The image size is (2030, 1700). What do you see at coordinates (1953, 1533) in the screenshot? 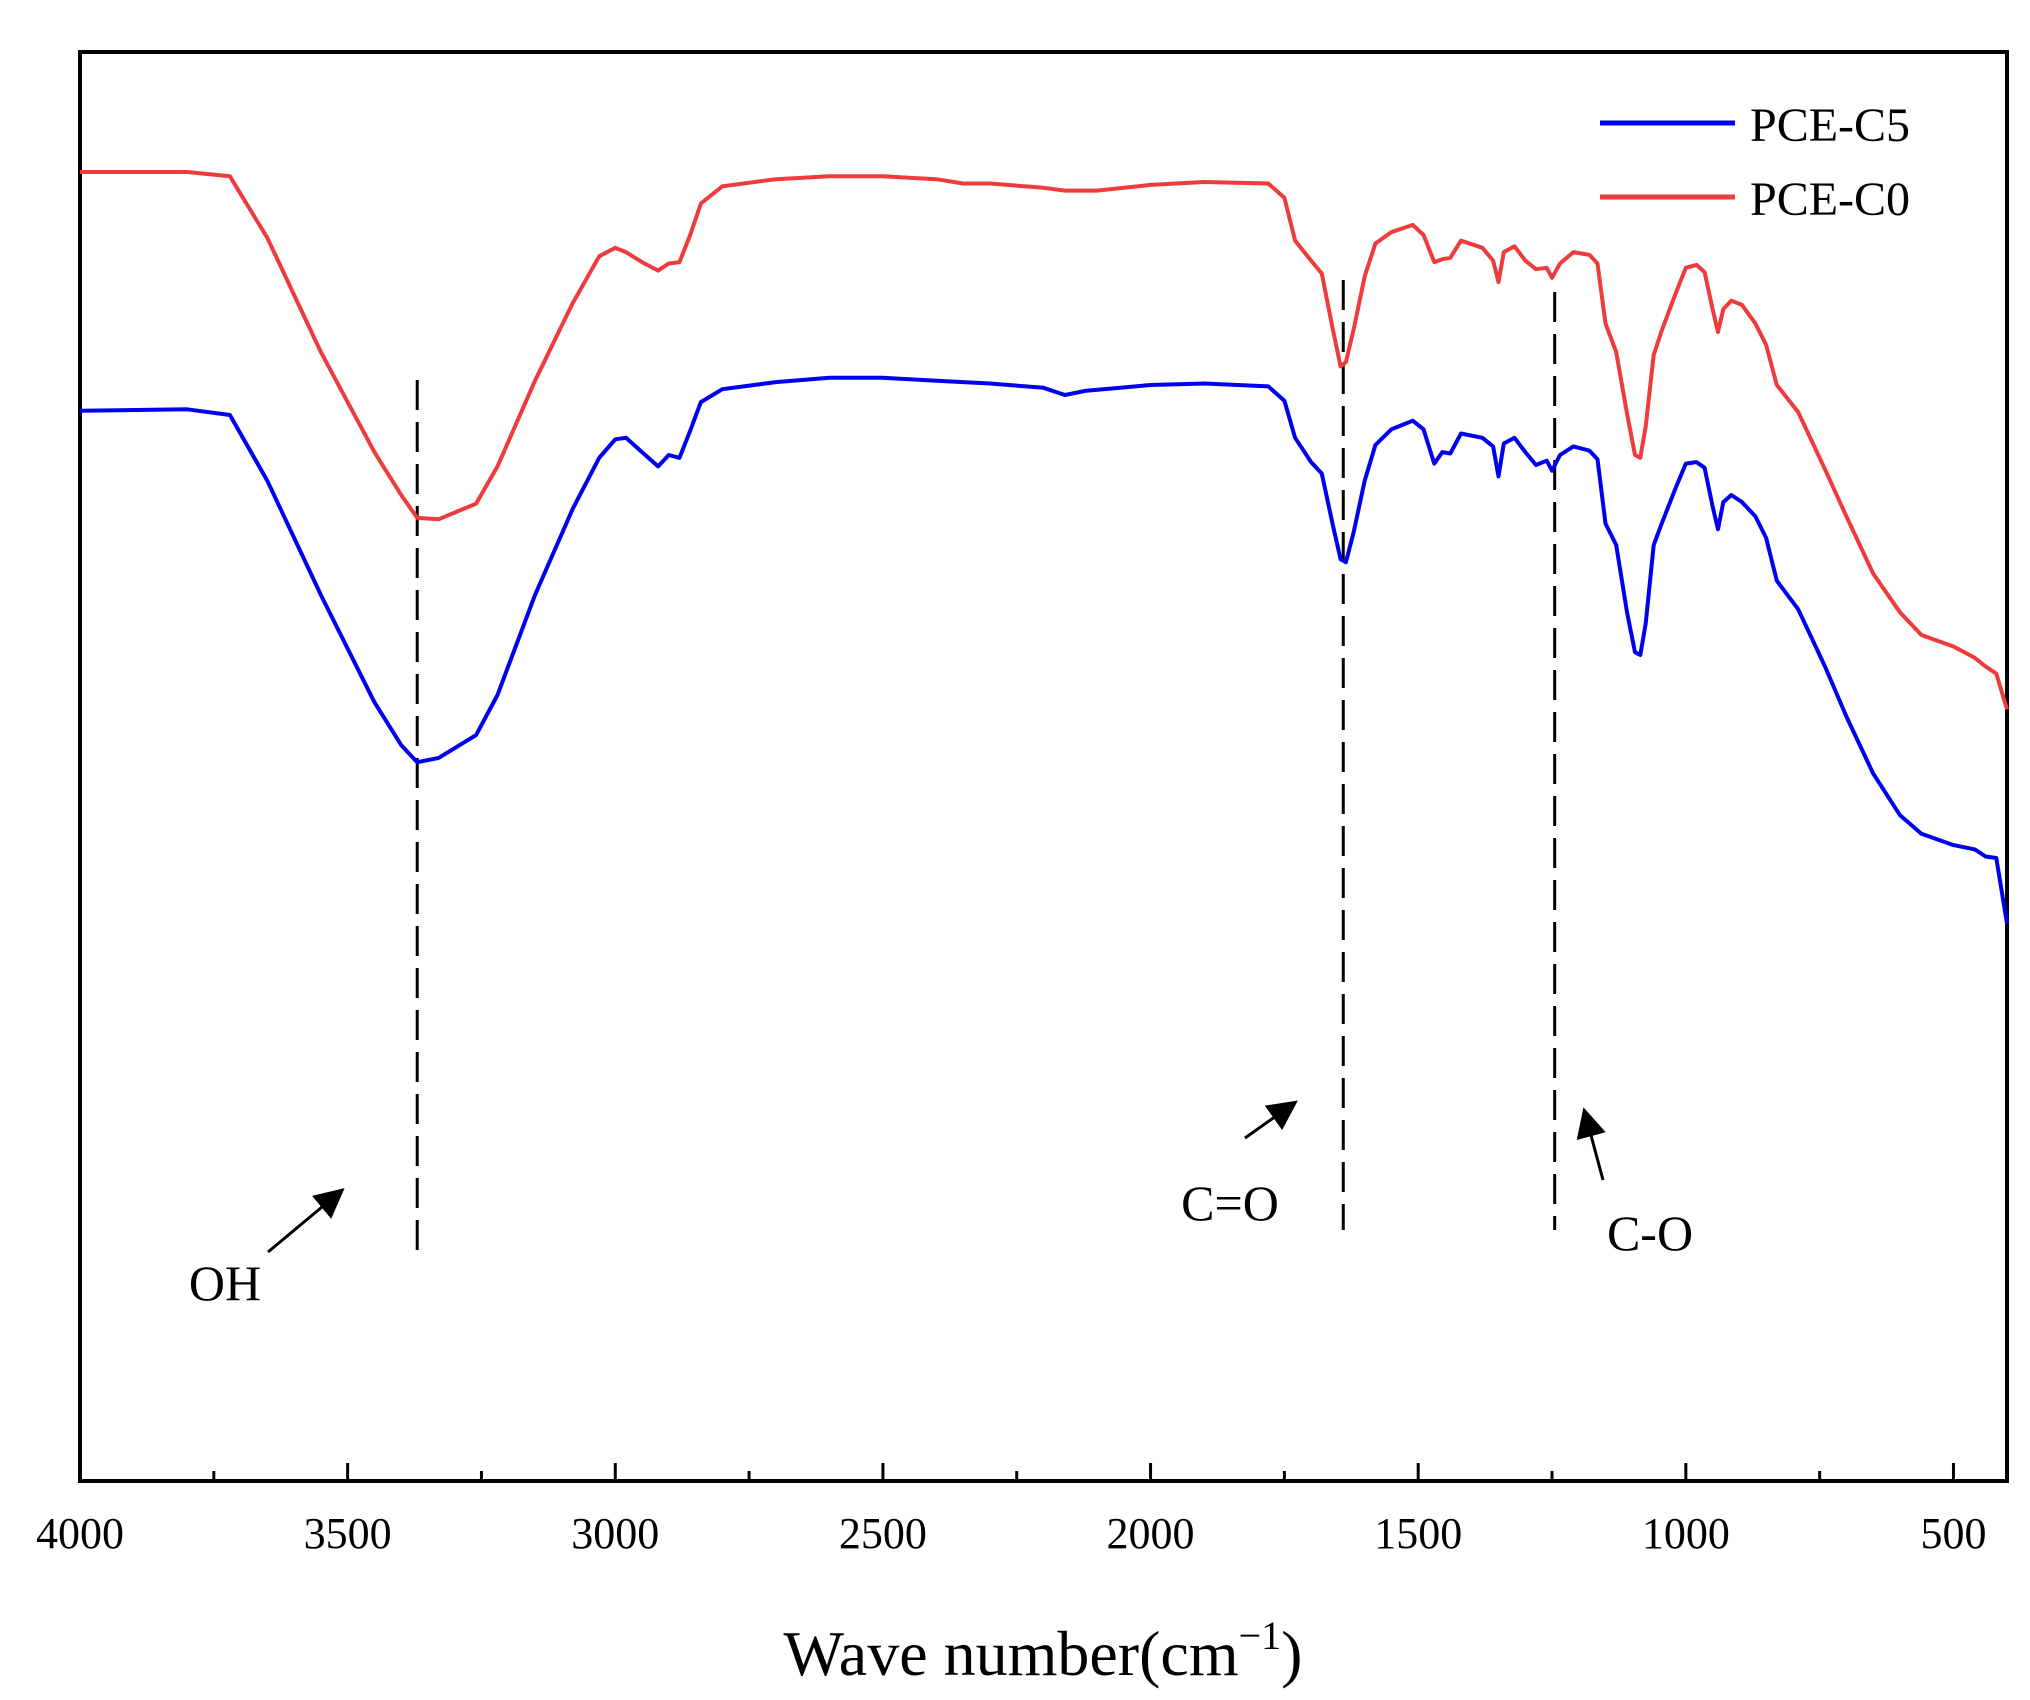
I see `x-tick-label: 500` at bounding box center [1953, 1533].